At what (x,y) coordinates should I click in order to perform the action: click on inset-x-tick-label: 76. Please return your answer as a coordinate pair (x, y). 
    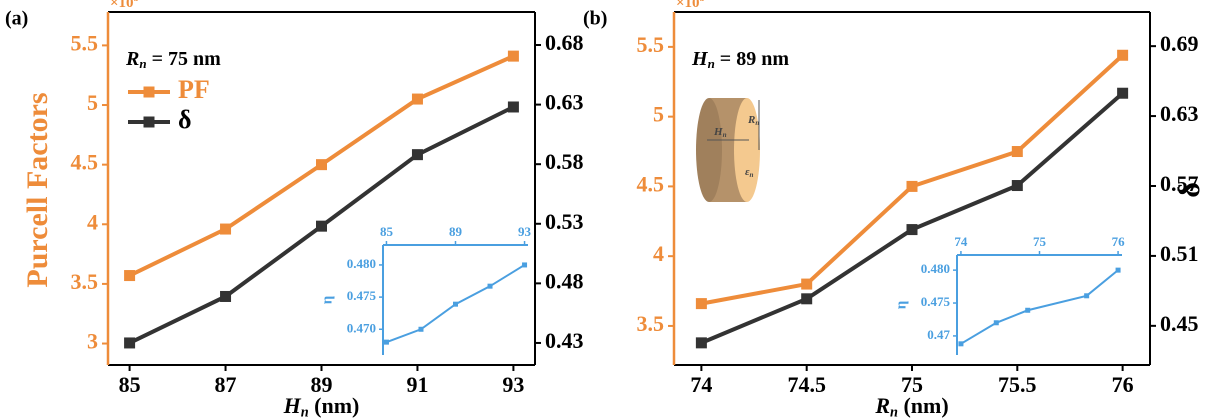
    Looking at the image, I should click on (1119, 241).